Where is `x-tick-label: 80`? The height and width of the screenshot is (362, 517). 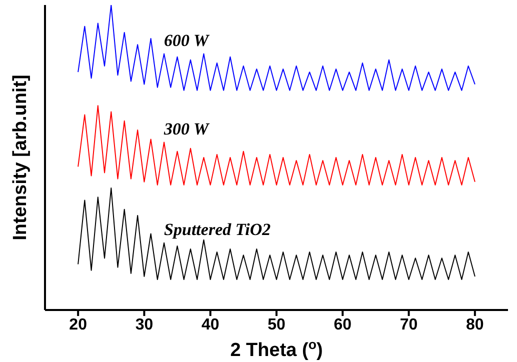 x-tick-label: 80 is located at coordinates (475, 325).